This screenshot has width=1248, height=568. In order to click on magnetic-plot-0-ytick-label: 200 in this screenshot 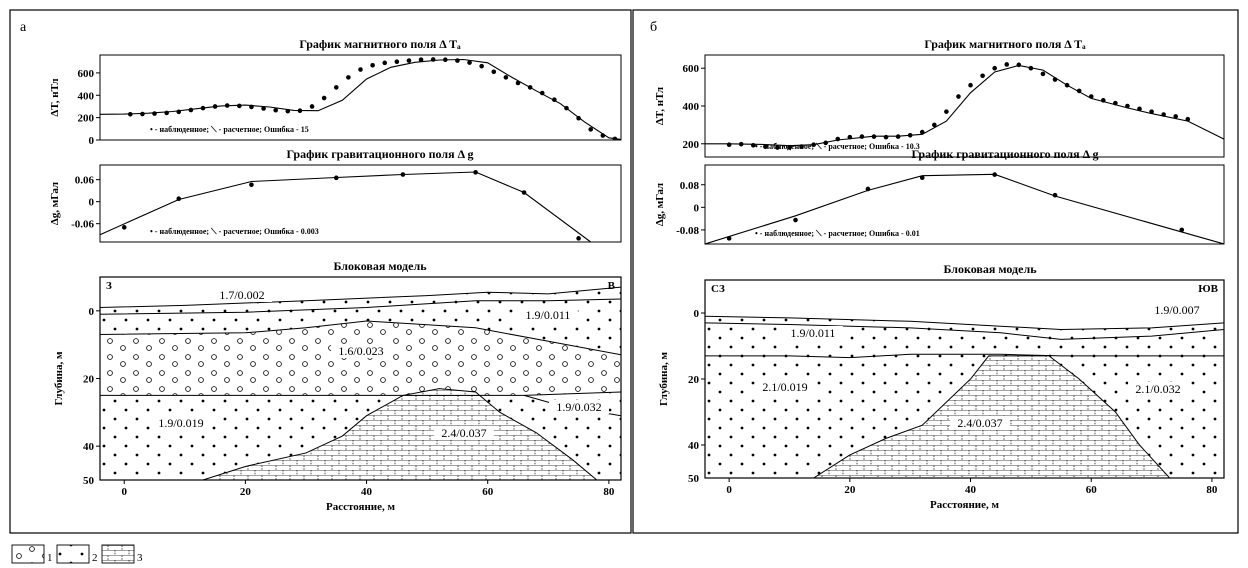, I will do `click(86, 119)`.